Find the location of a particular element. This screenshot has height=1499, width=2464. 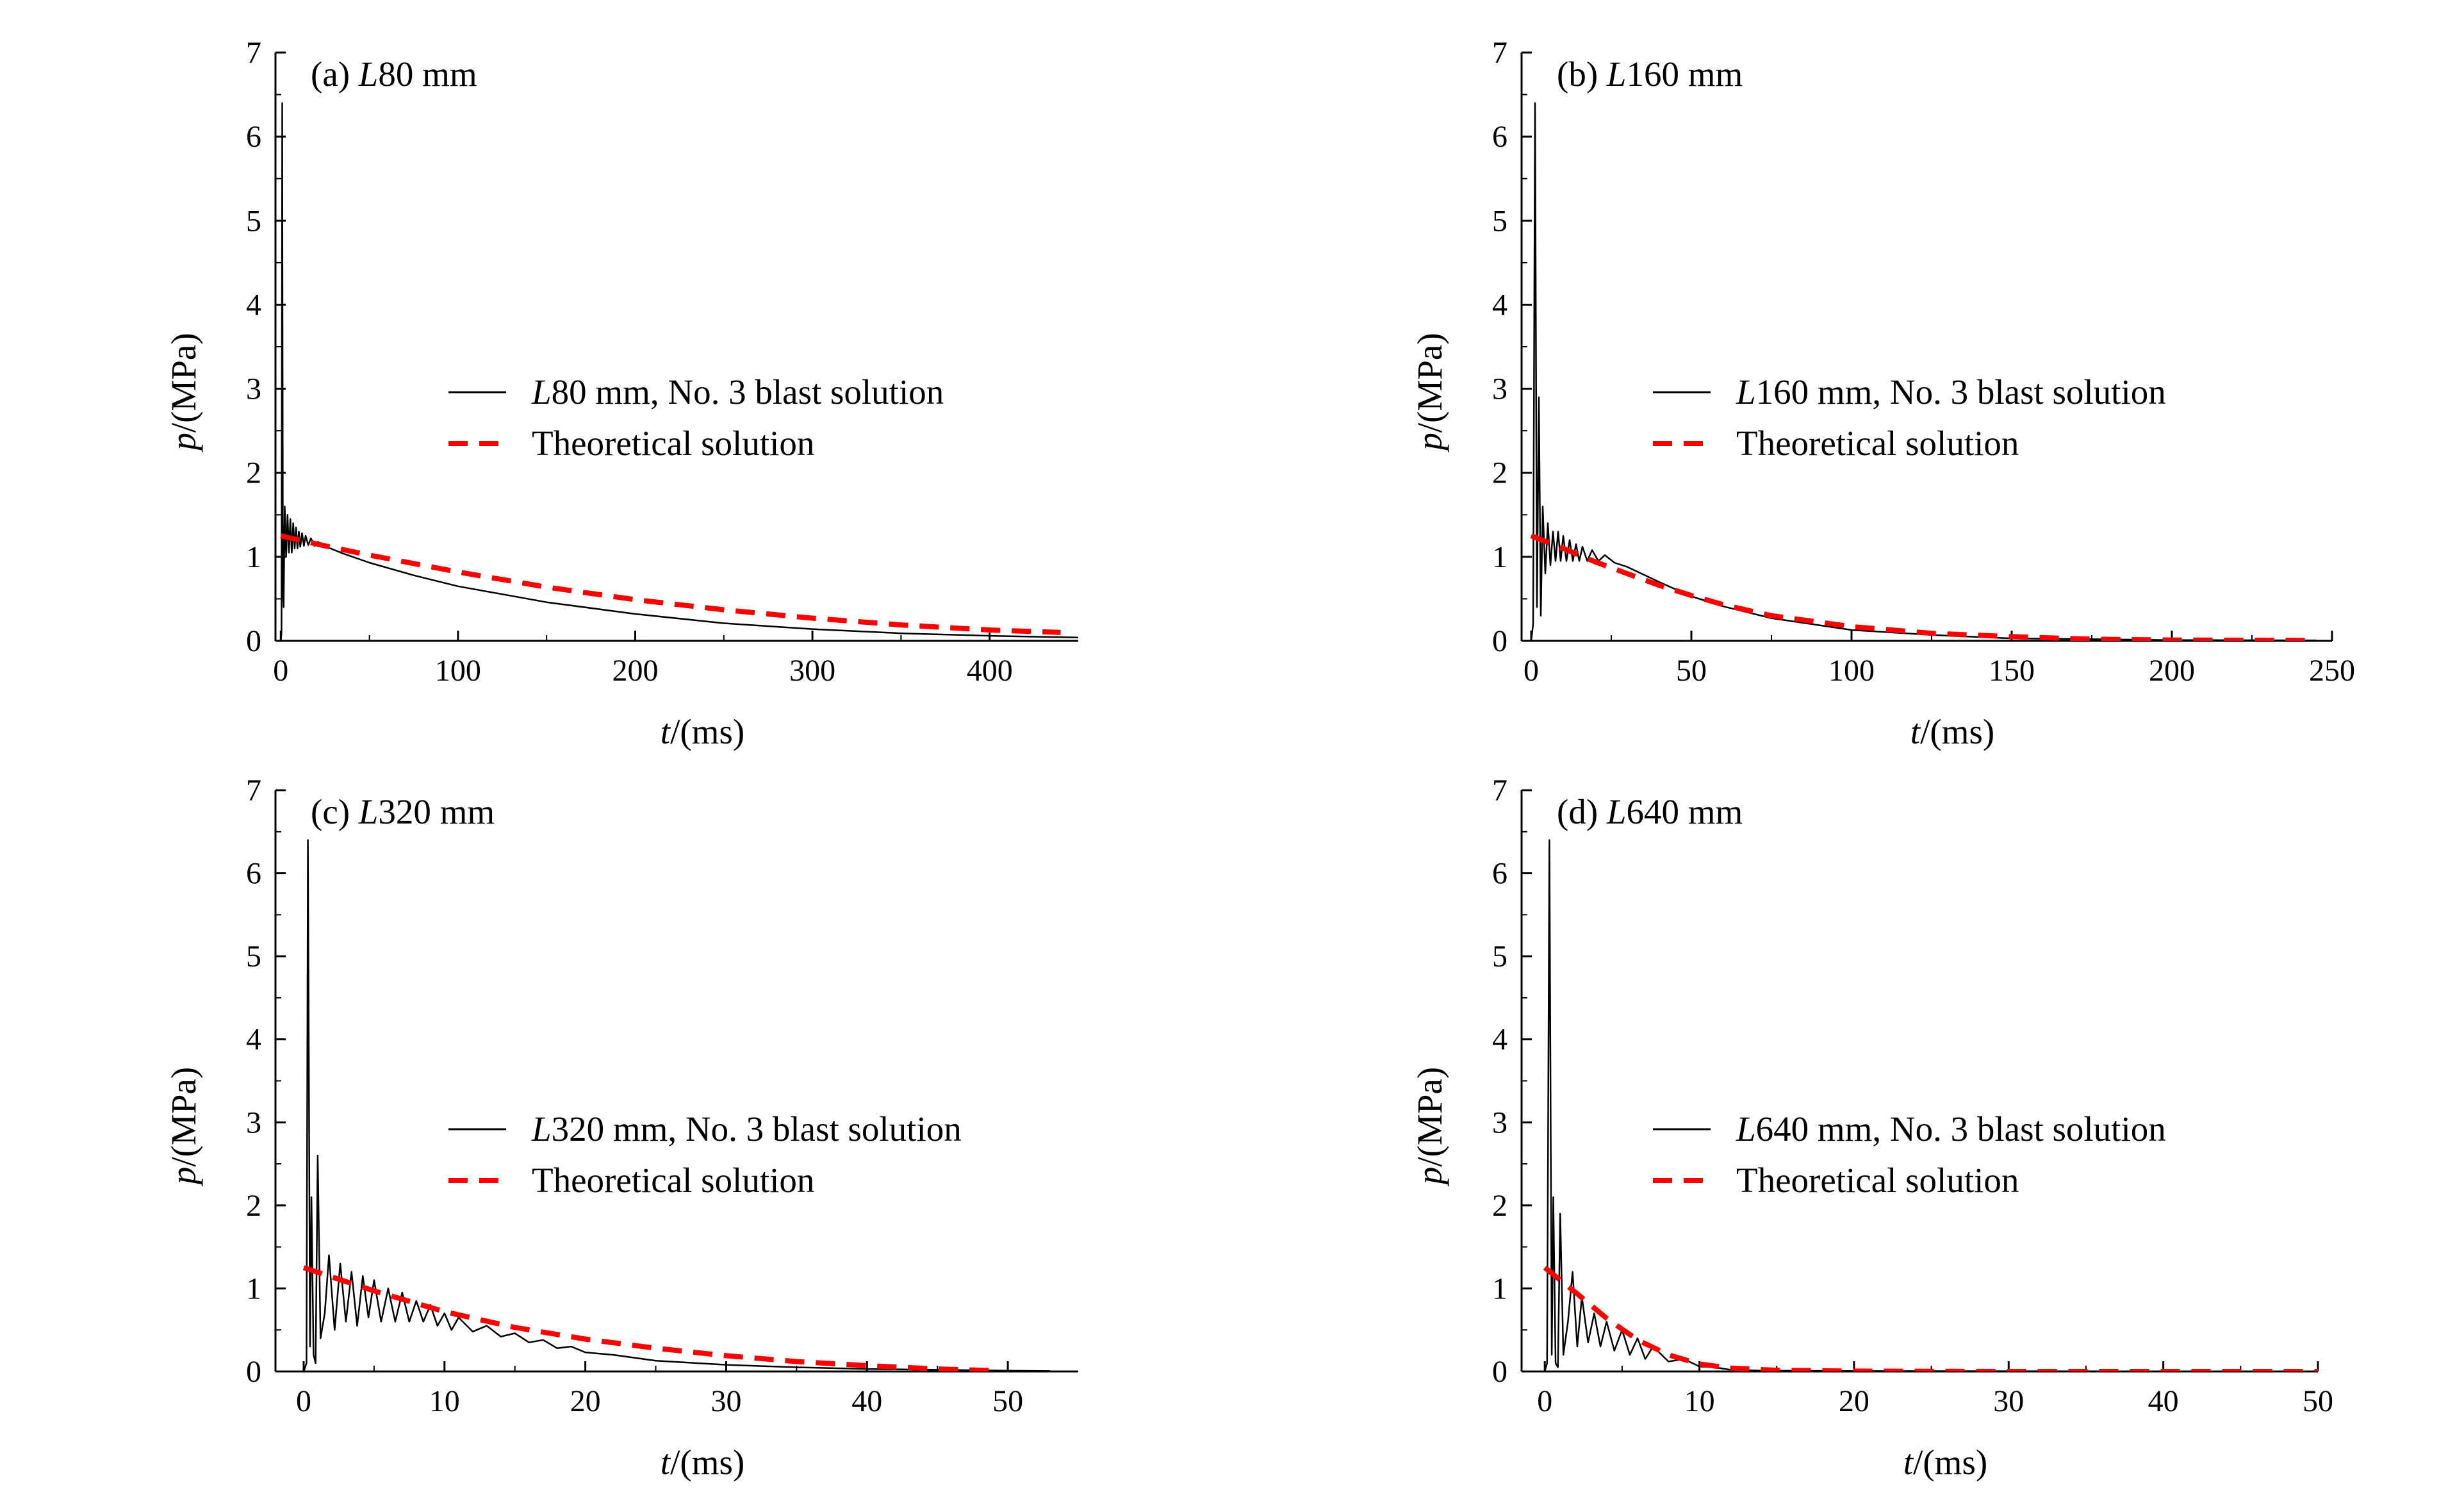

panel-b-ylabel: p/(MPa) is located at coordinates (1429, 392).